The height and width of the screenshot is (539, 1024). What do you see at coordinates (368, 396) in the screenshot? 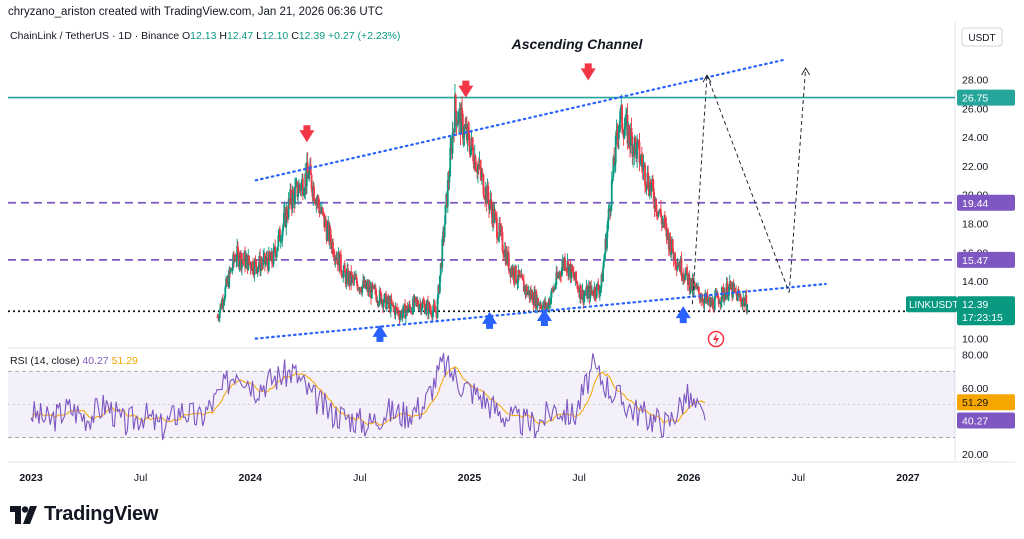
I see `rsi-line` at bounding box center [368, 396].